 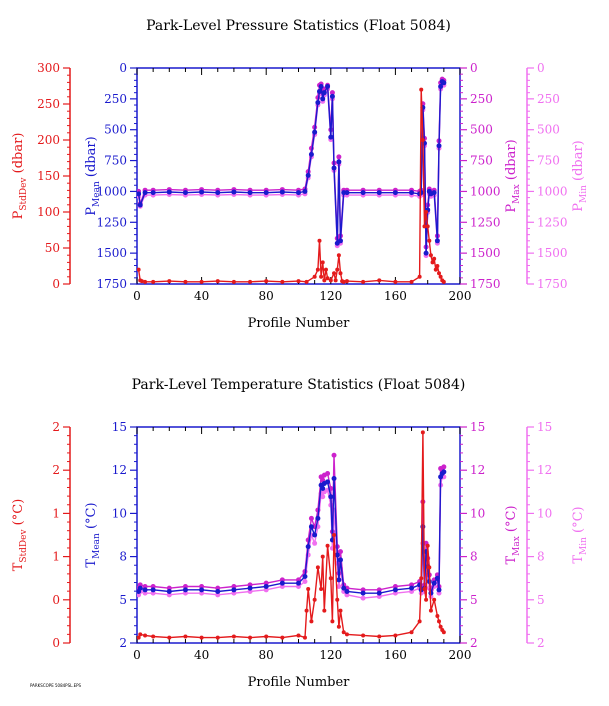 What do you see at coordinates (552, 284) in the screenshot?
I see `y-tick-label: 1750` at bounding box center [552, 284].